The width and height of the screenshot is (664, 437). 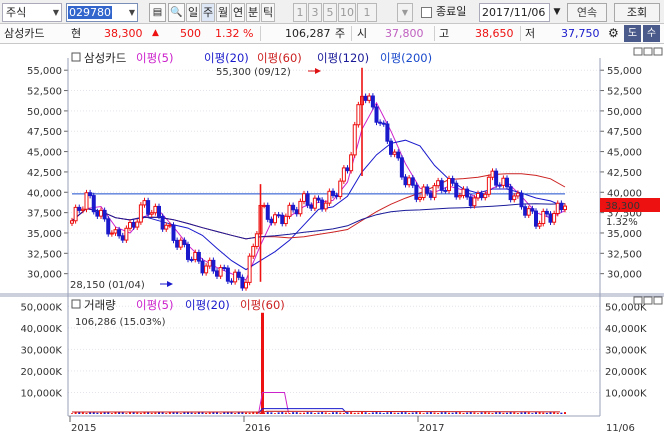 I want to click on order-button: 도, so click(x=632, y=33).